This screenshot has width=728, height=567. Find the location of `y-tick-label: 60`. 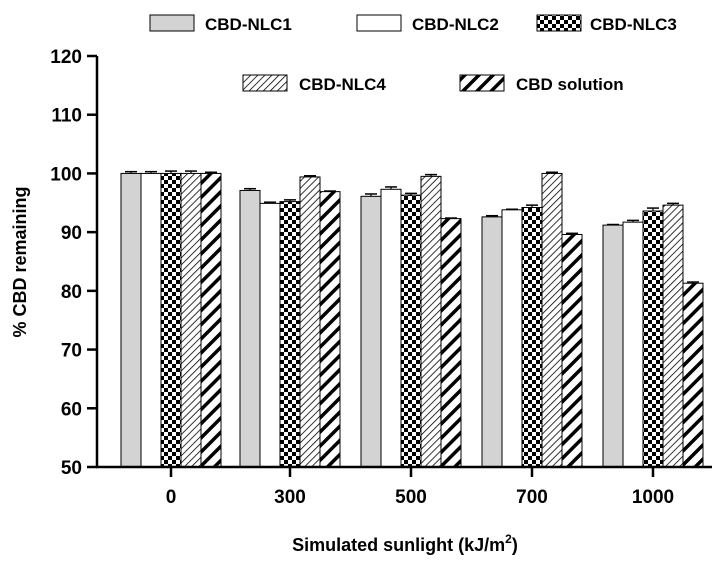

y-tick-label: 60 is located at coordinates (71, 409).